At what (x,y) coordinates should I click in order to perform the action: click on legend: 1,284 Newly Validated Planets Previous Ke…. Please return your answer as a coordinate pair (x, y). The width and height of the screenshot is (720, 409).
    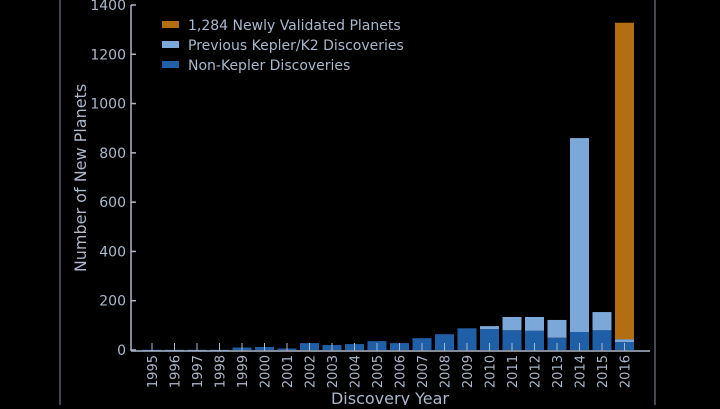
    Looking at the image, I should click on (283, 46).